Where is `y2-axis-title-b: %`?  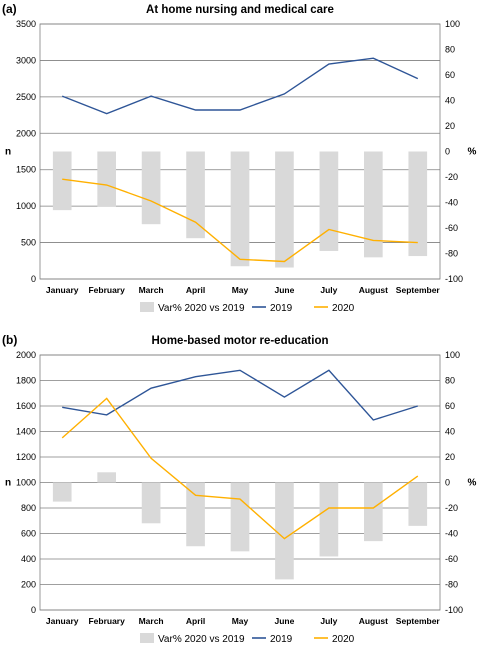
y2-axis-title-b: % is located at coordinates (472, 483).